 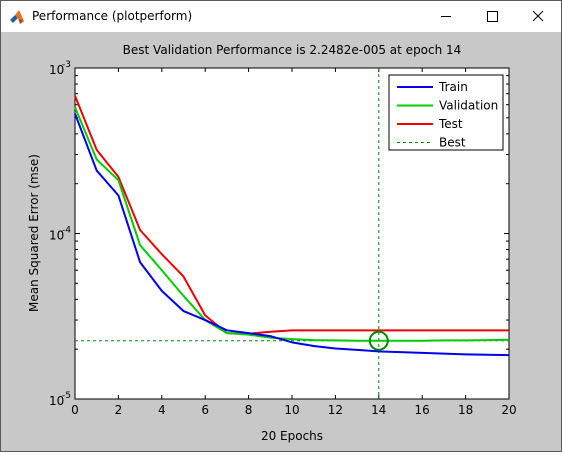 What do you see at coordinates (34, 233) in the screenshot?
I see `y-axis-label: Mean Squared Error (mse)` at bounding box center [34, 233].